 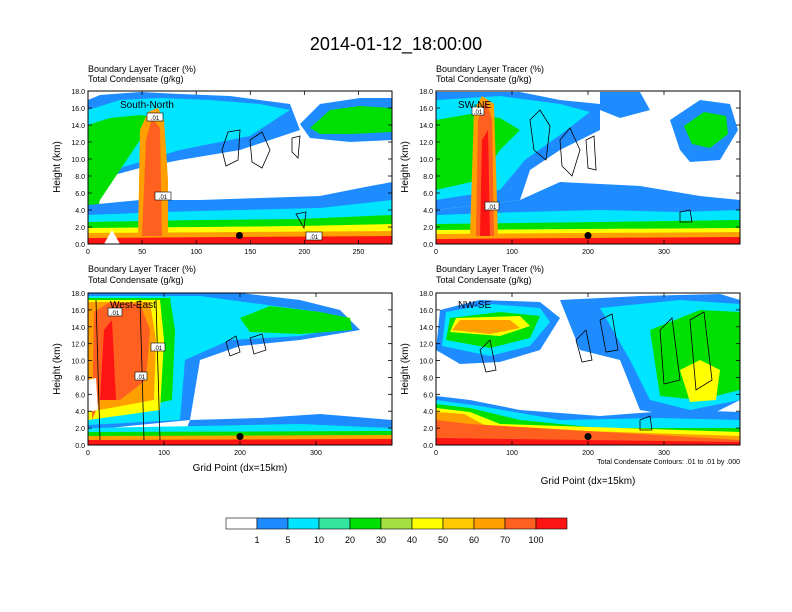 What do you see at coordinates (535, 540) in the screenshot?
I see `colorbar-label: 100` at bounding box center [535, 540].